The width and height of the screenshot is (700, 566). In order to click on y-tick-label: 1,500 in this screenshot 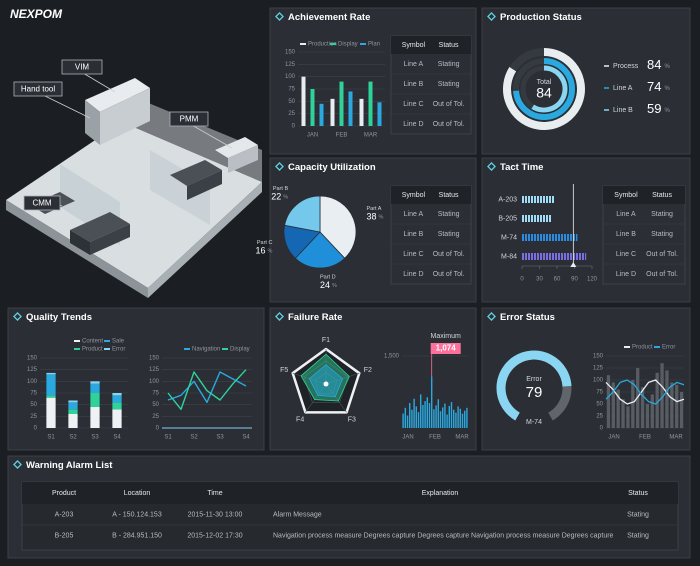, I will do `click(392, 357)`.